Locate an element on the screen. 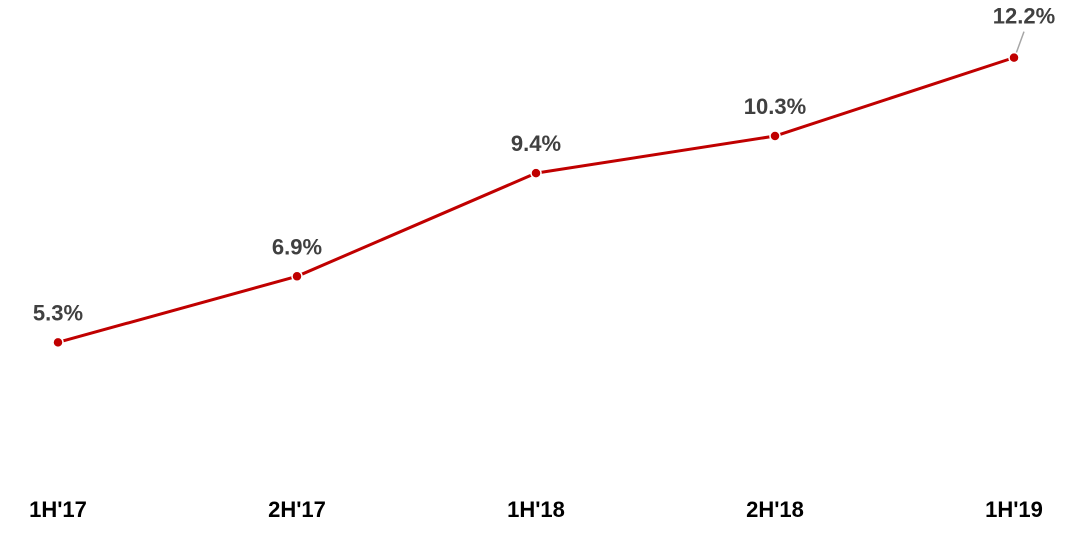 This screenshot has width=1080, height=550. x-tick-label: 1H'18 is located at coordinates (536, 509).